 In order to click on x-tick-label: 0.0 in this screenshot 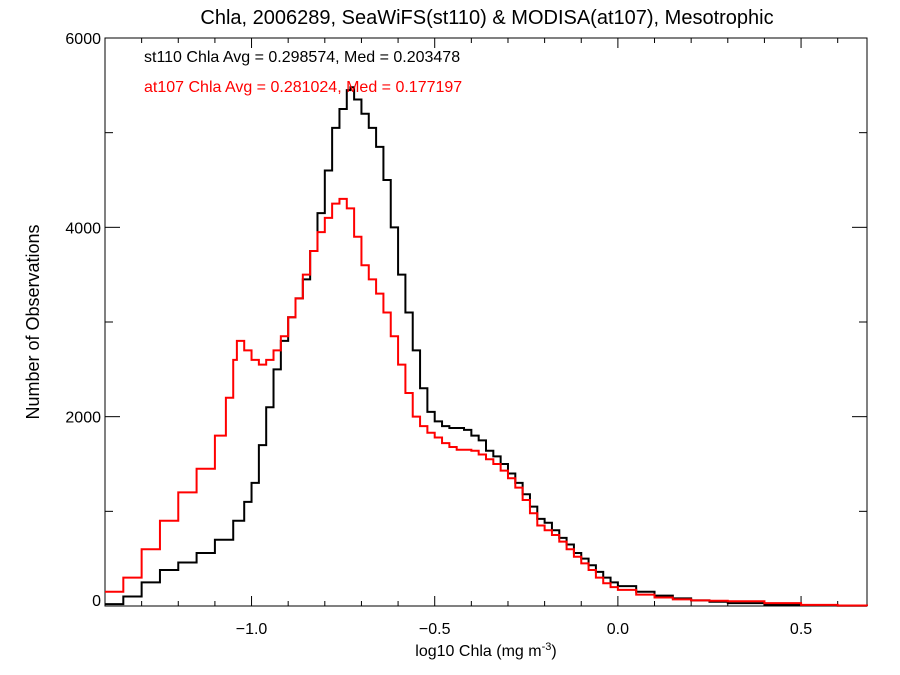, I will do `click(618, 629)`.